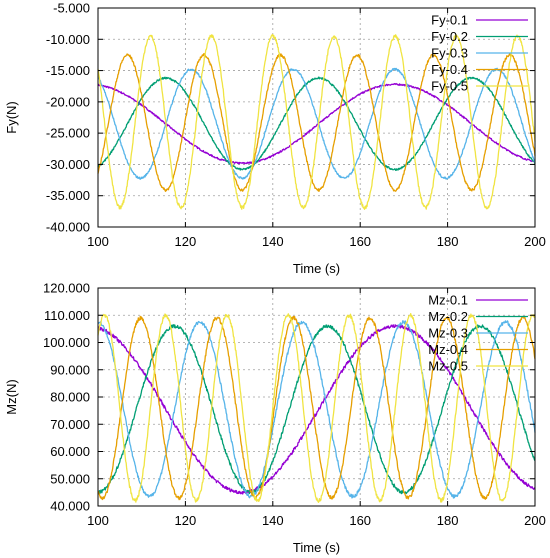  Describe the element at coordinates (449, 20) in the screenshot. I see `legend-label: Fy-0.1` at that location.